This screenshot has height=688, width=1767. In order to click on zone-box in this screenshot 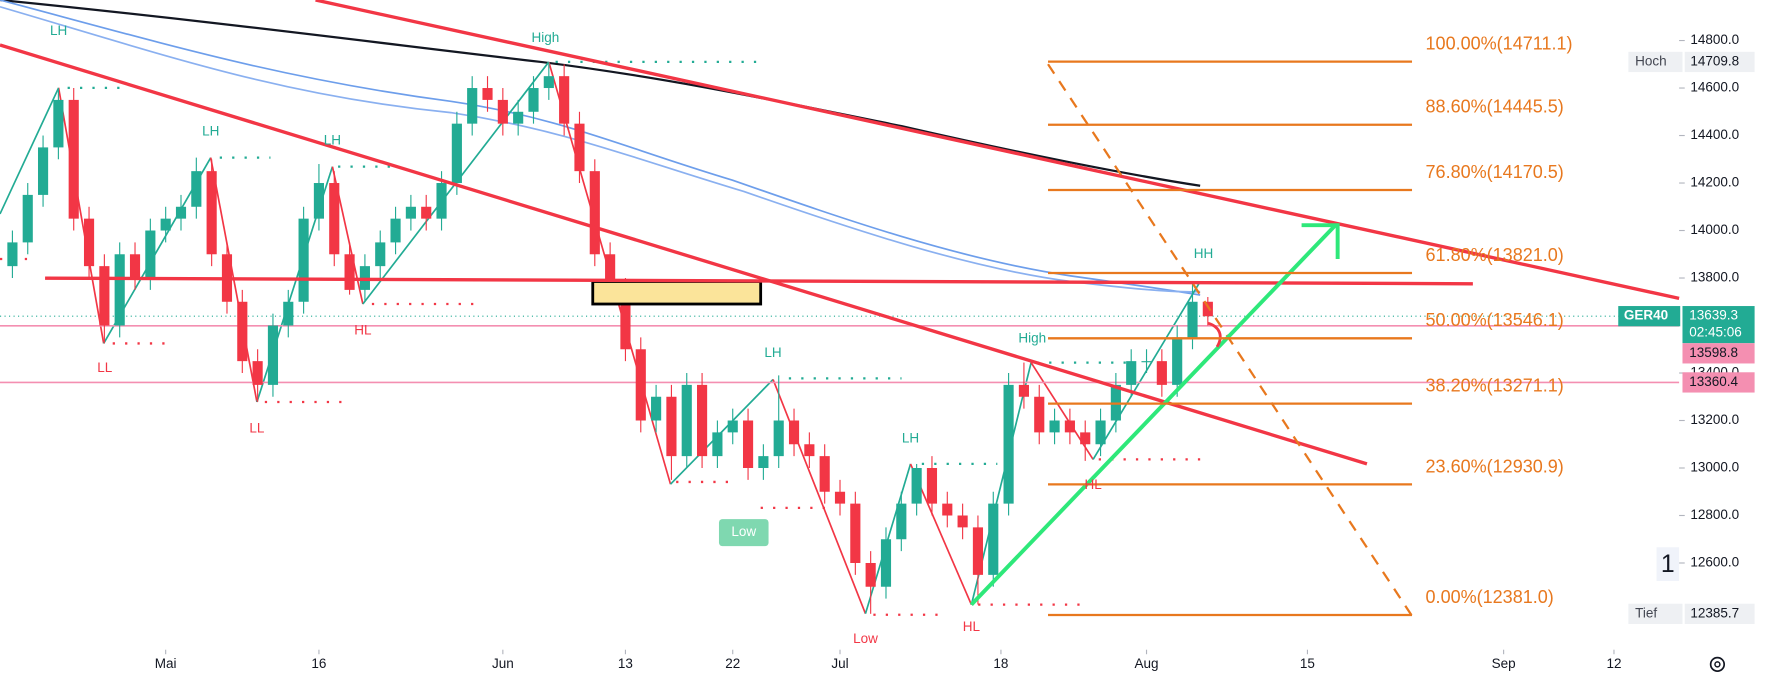, I will do `click(677, 293)`.